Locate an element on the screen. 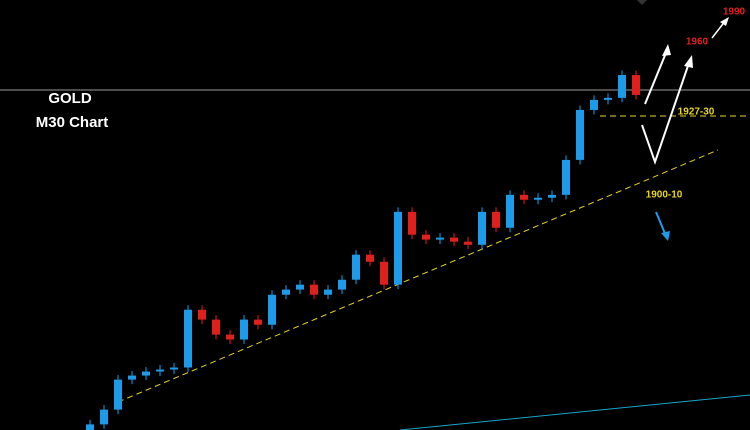 The height and width of the screenshot is (430, 750). annotation: 1960 is located at coordinates (697, 42).